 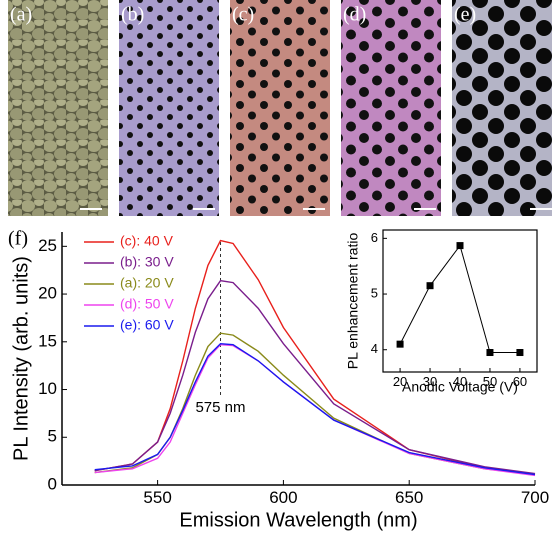 What do you see at coordinates (243, 15) in the screenshot?
I see `panel-label: (c)` at bounding box center [243, 15].